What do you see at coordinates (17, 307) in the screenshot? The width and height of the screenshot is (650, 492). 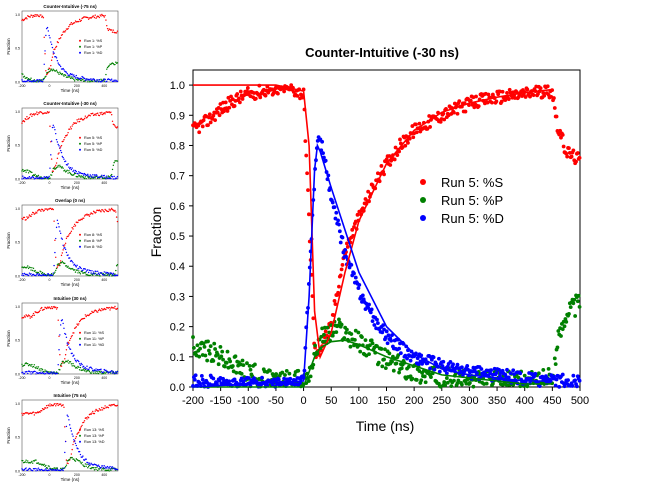 I see `thumbnail-y-tick-label: 1.0` at bounding box center [17, 307].